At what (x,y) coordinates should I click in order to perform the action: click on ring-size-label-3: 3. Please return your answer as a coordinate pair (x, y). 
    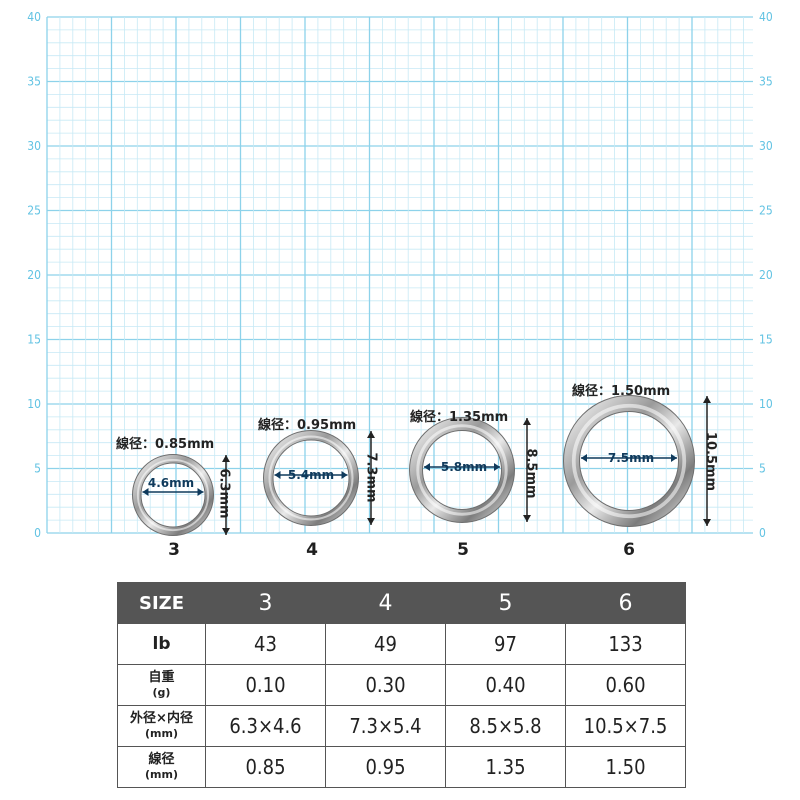
    Looking at the image, I should click on (174, 550).